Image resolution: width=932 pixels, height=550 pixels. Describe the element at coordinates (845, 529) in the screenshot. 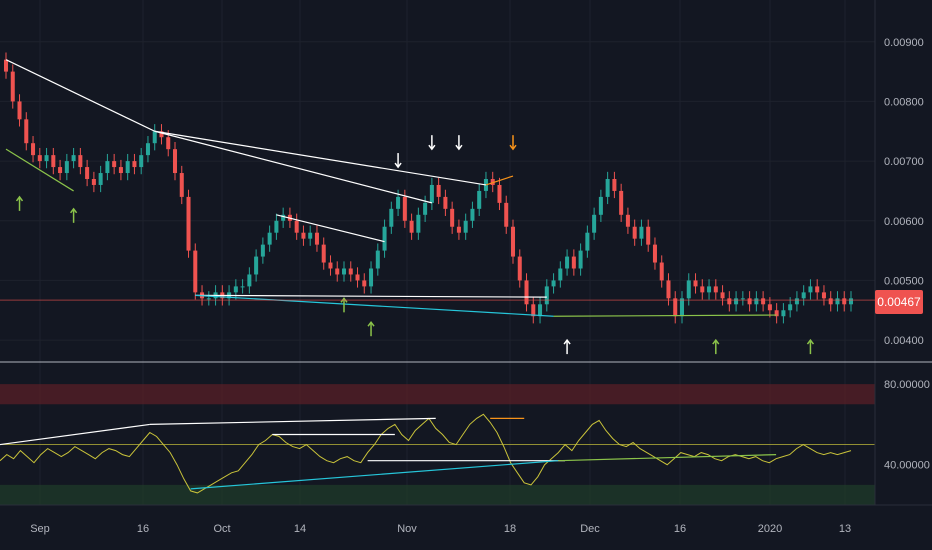

I see `time-tick-label: 13` at that location.